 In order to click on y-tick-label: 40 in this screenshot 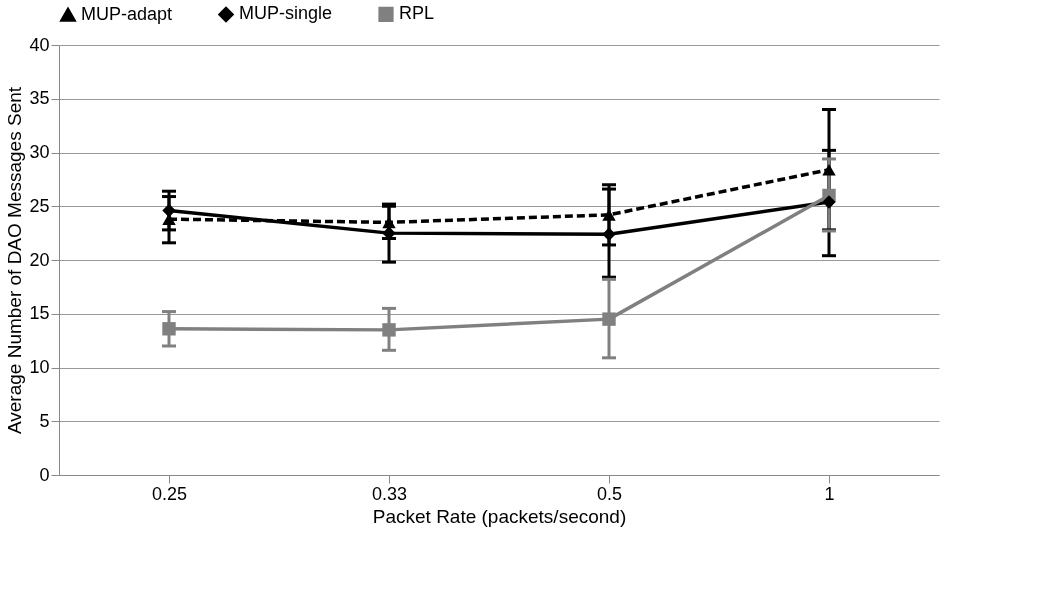, I will do `click(39, 44)`.